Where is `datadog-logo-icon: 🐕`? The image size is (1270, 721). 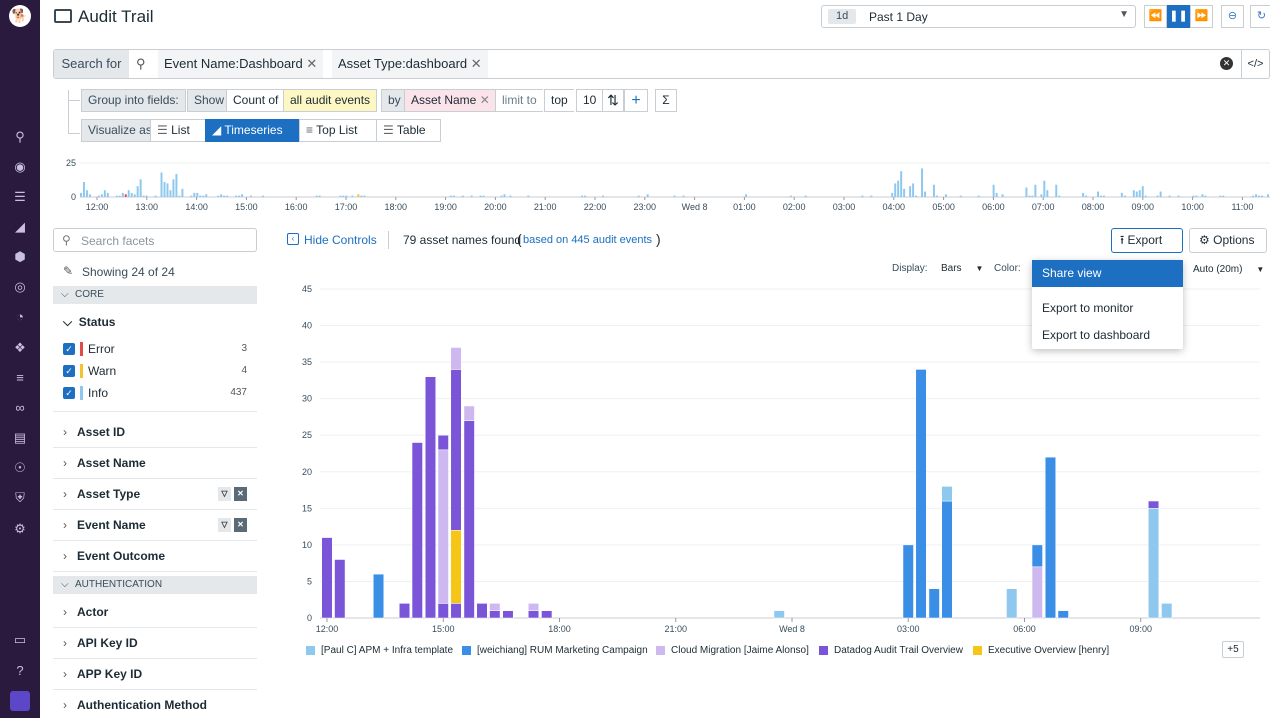
datadog-logo-icon: 🐕 is located at coordinates (20, 16).